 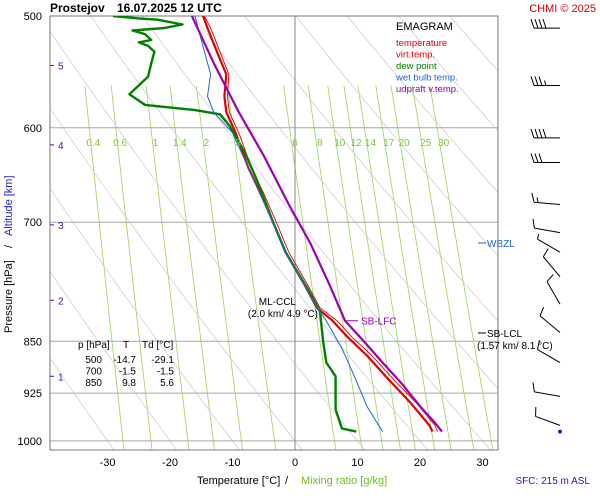 I want to click on table-cell: 9.8, so click(x=129, y=383).